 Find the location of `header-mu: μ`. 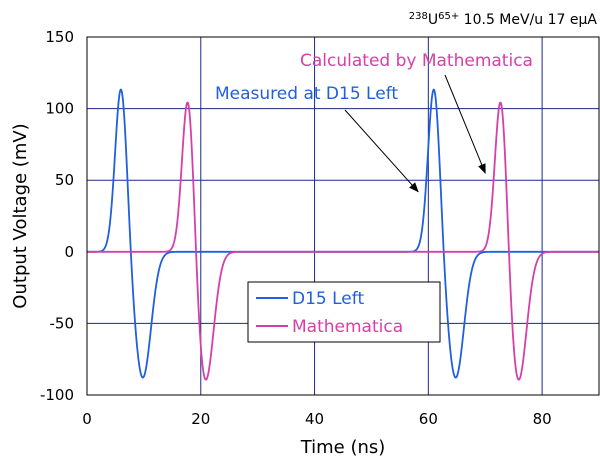

header-mu: μ is located at coordinates (583, 20).